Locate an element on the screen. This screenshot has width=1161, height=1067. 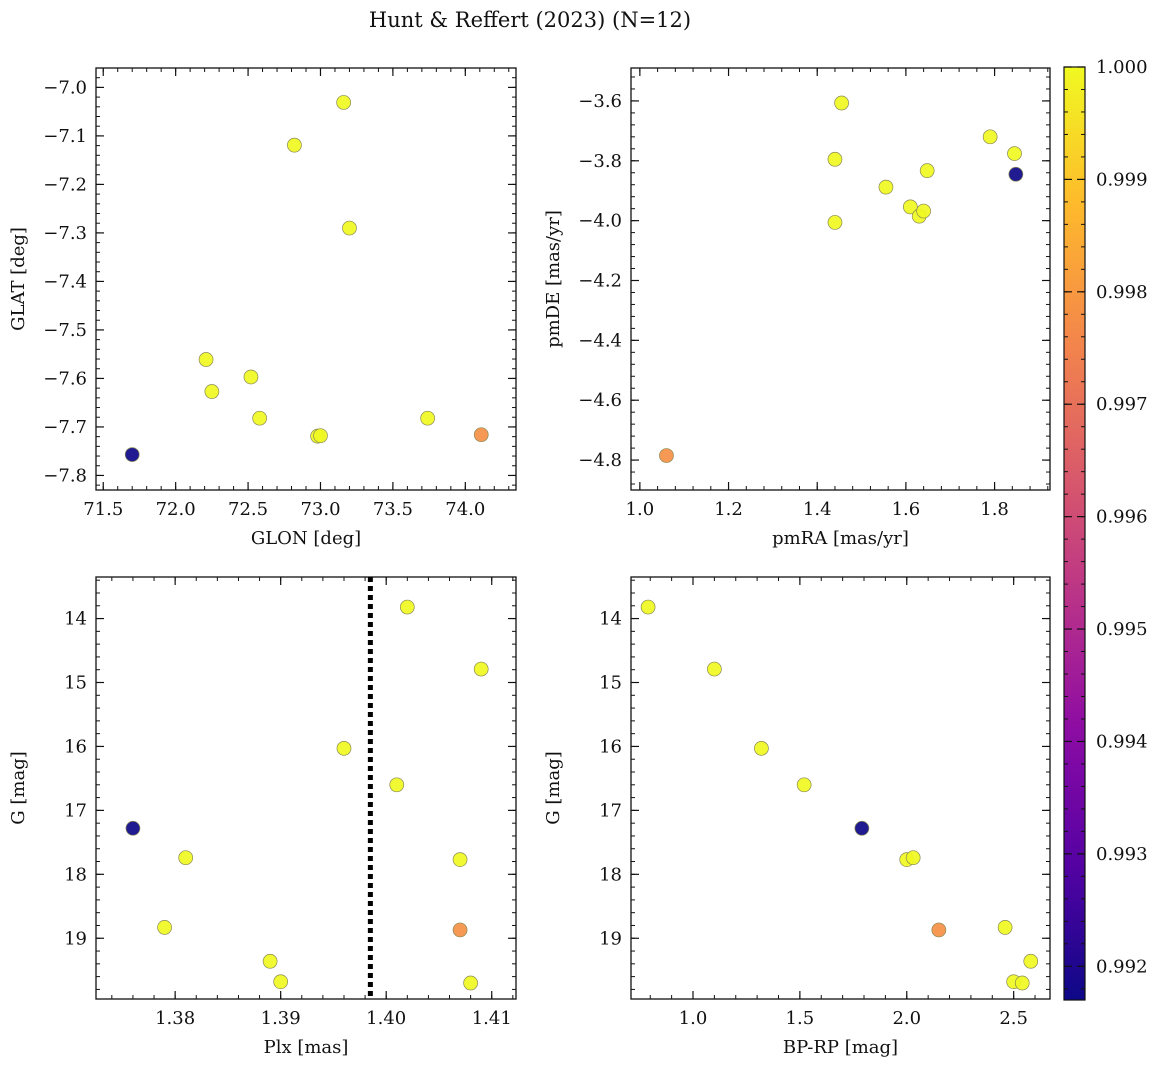
y-tick-label: −3.6 is located at coordinates (600, 101).